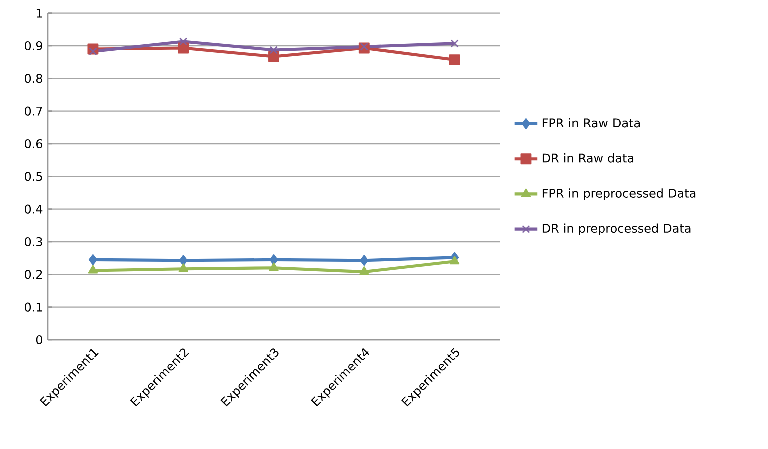  Describe the element at coordinates (616, 230) in the screenshot. I see `legend-label: DR in preprocessed Data` at that location.